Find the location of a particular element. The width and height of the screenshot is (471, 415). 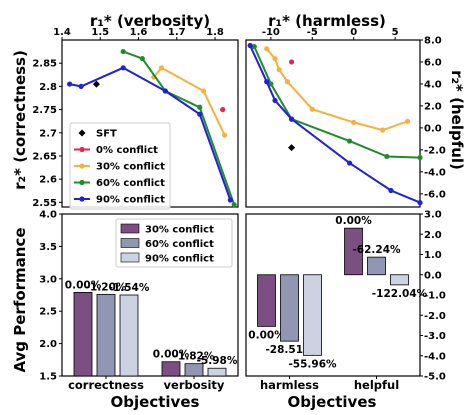

chart-title-harmless: r₁* (harmless) is located at coordinates (327, 21).